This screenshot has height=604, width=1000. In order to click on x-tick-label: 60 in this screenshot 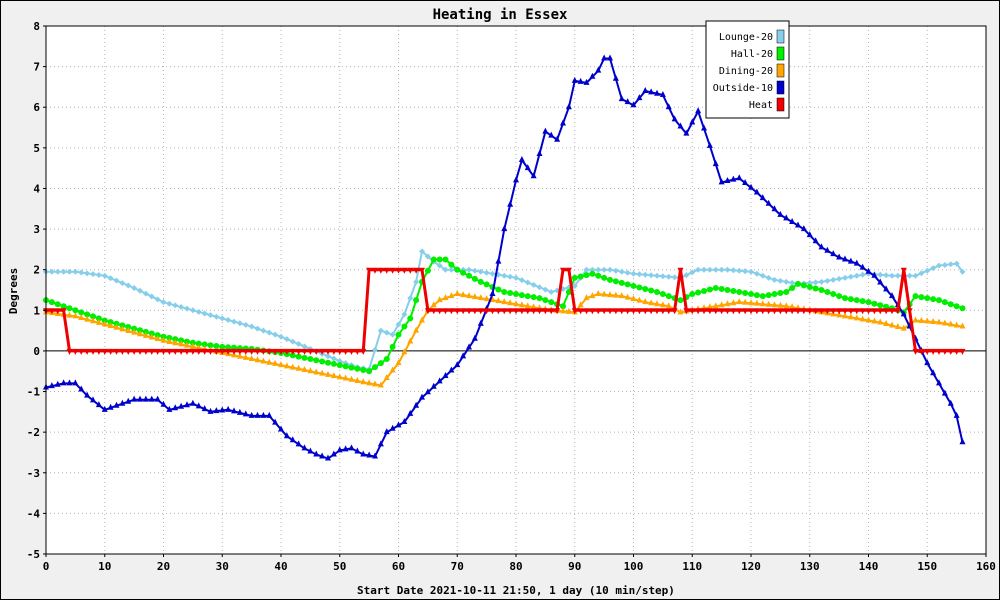, I will do `click(398, 566)`.